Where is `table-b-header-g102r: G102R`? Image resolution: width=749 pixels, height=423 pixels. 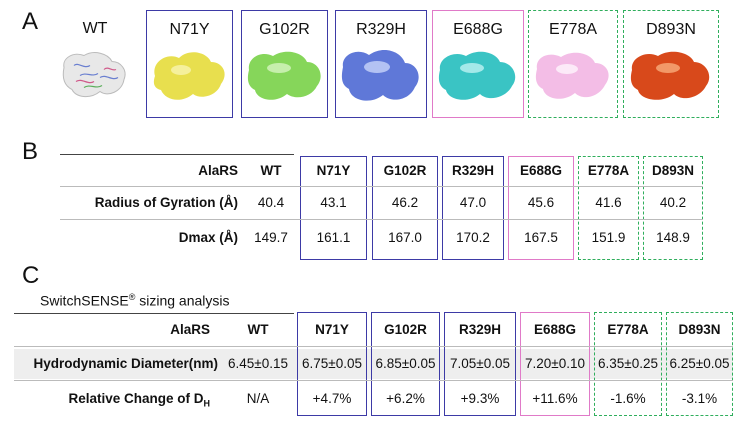 table-b-header-g102r: G102R is located at coordinates (405, 170).